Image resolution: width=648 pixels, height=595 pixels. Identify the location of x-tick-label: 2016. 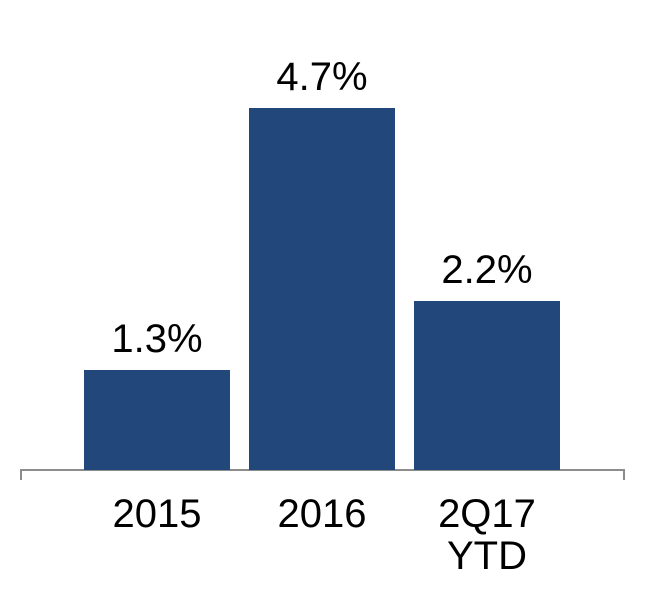
(322, 514).